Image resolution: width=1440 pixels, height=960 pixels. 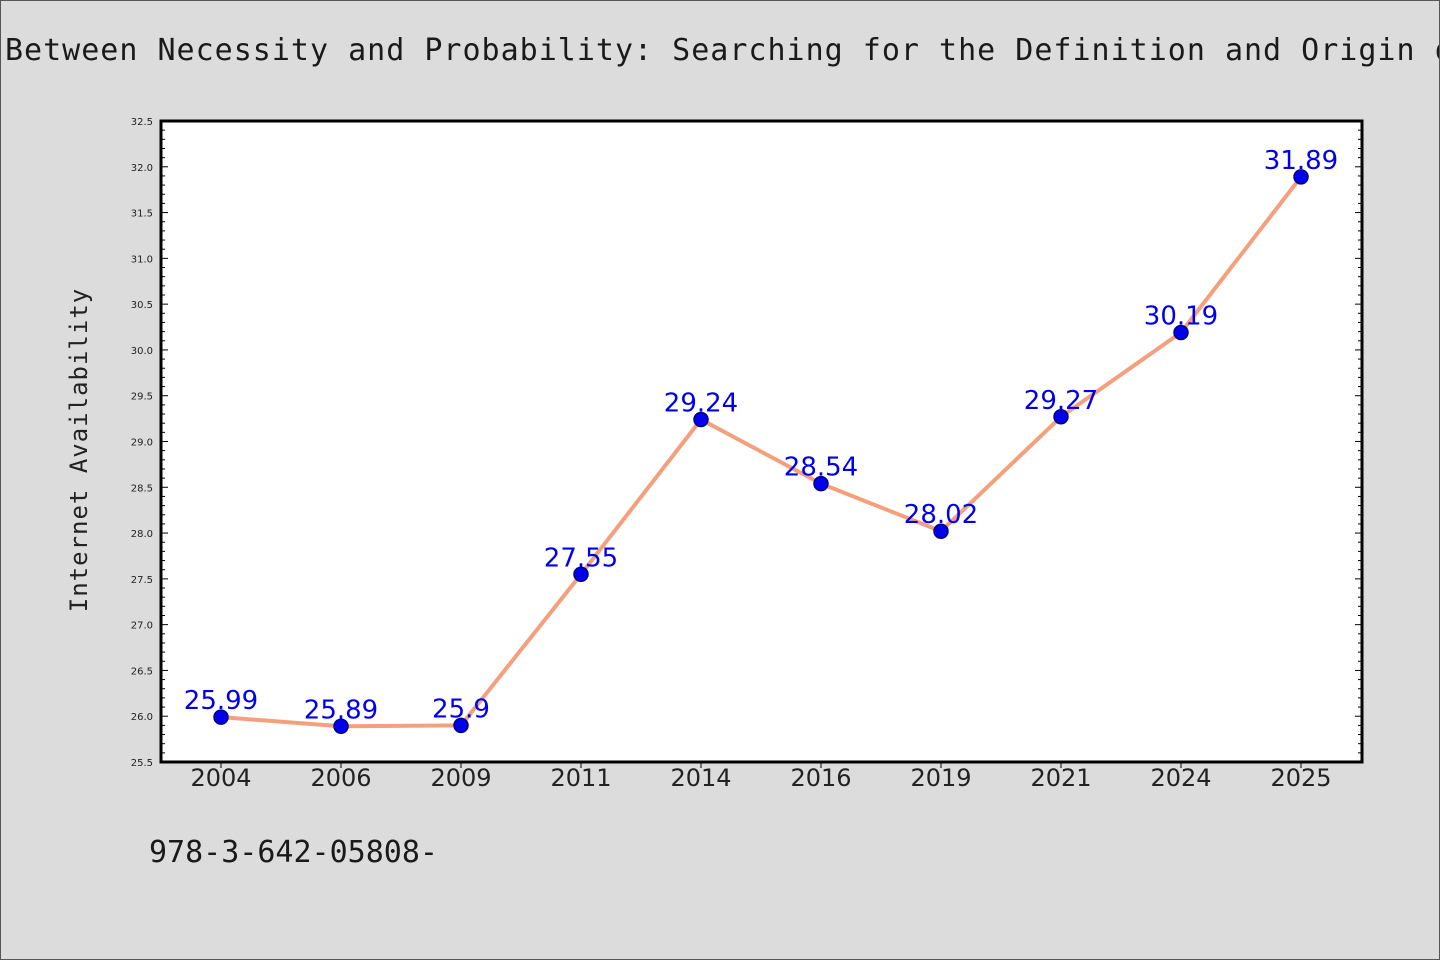 I want to click on x-tick-label: 2011, so click(x=580, y=778).